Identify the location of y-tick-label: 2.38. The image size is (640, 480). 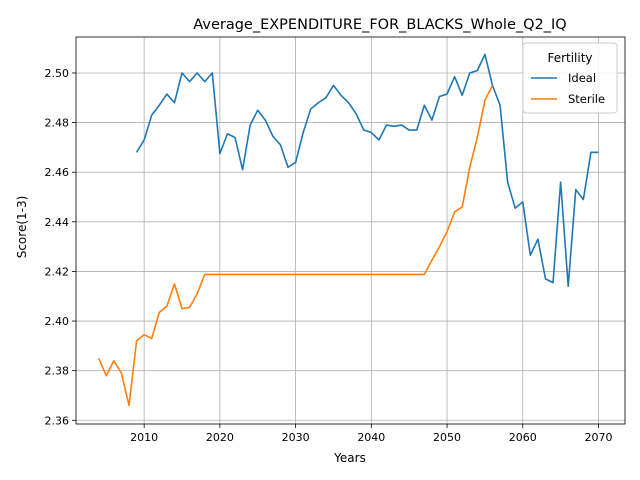
(57, 371).